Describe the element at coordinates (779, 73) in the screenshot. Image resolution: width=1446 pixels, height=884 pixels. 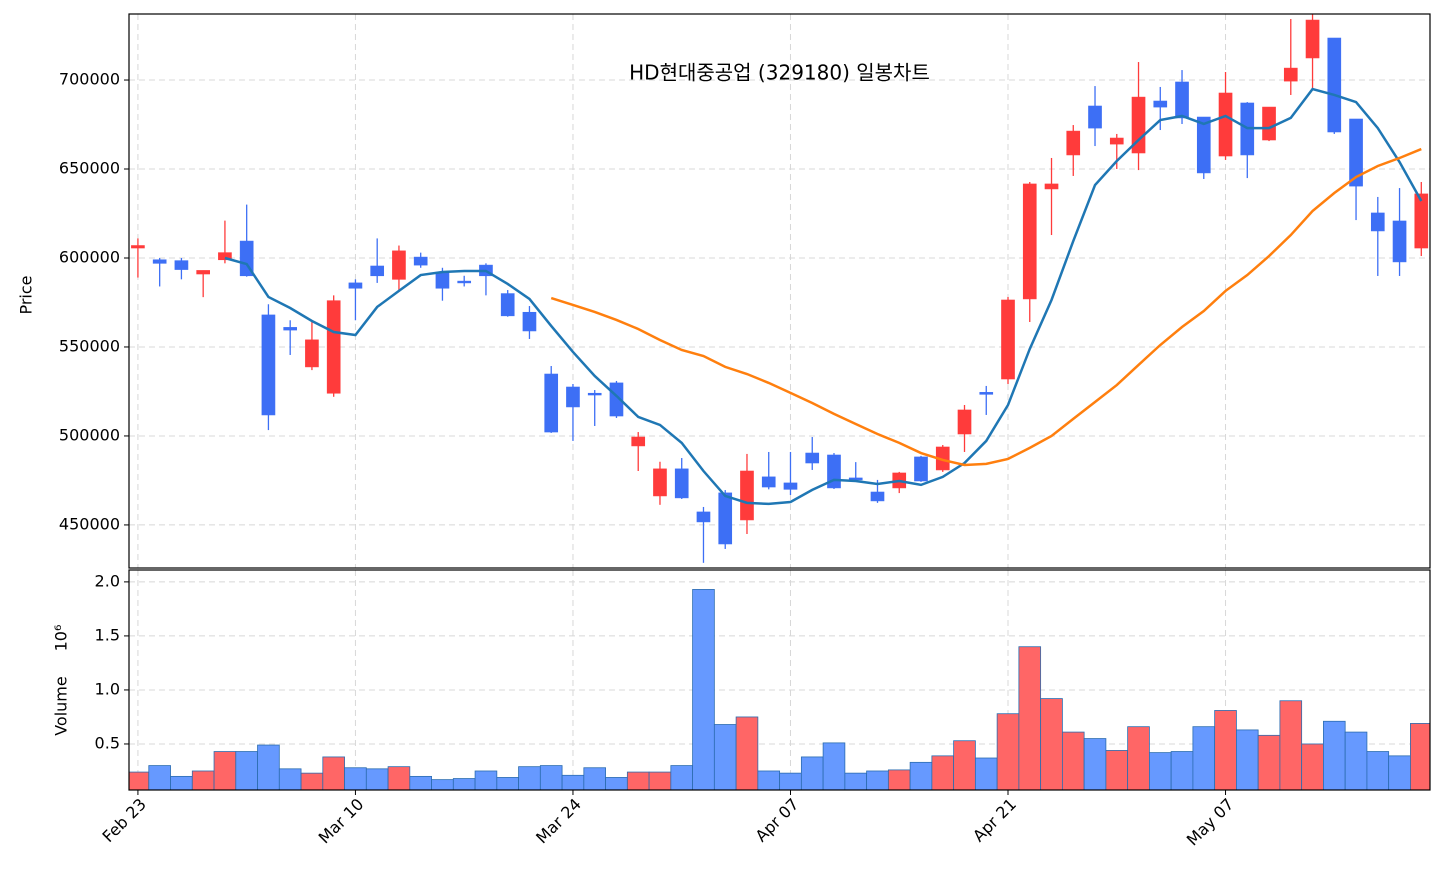
I see `chart-title: HD현대중공업 (329180) 일봉차트` at that location.